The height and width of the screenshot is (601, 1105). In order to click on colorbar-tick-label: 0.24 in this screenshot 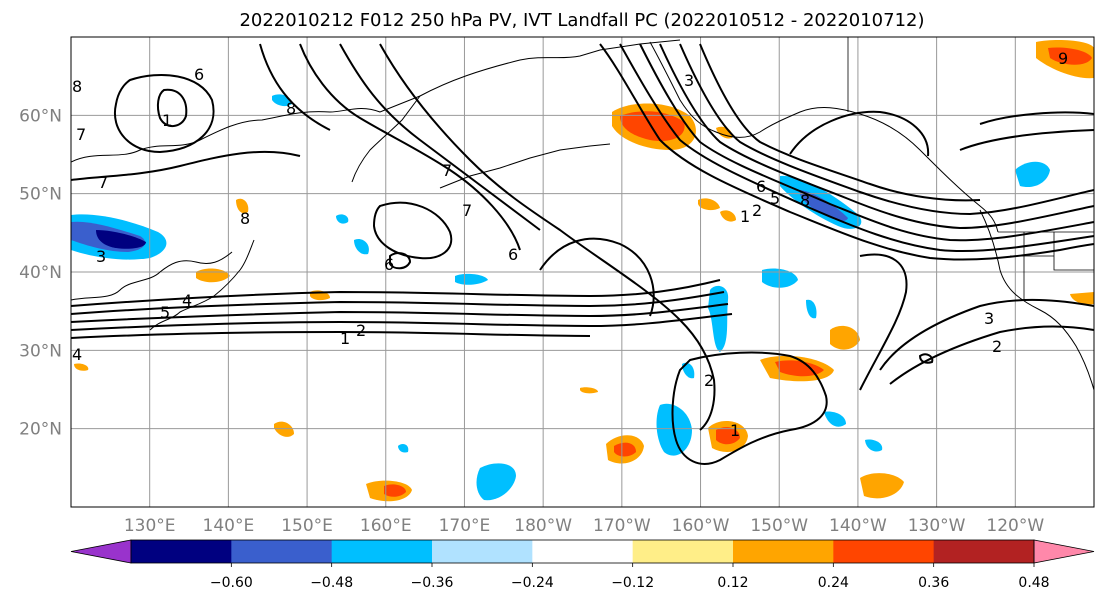, I will do `click(833, 583)`.